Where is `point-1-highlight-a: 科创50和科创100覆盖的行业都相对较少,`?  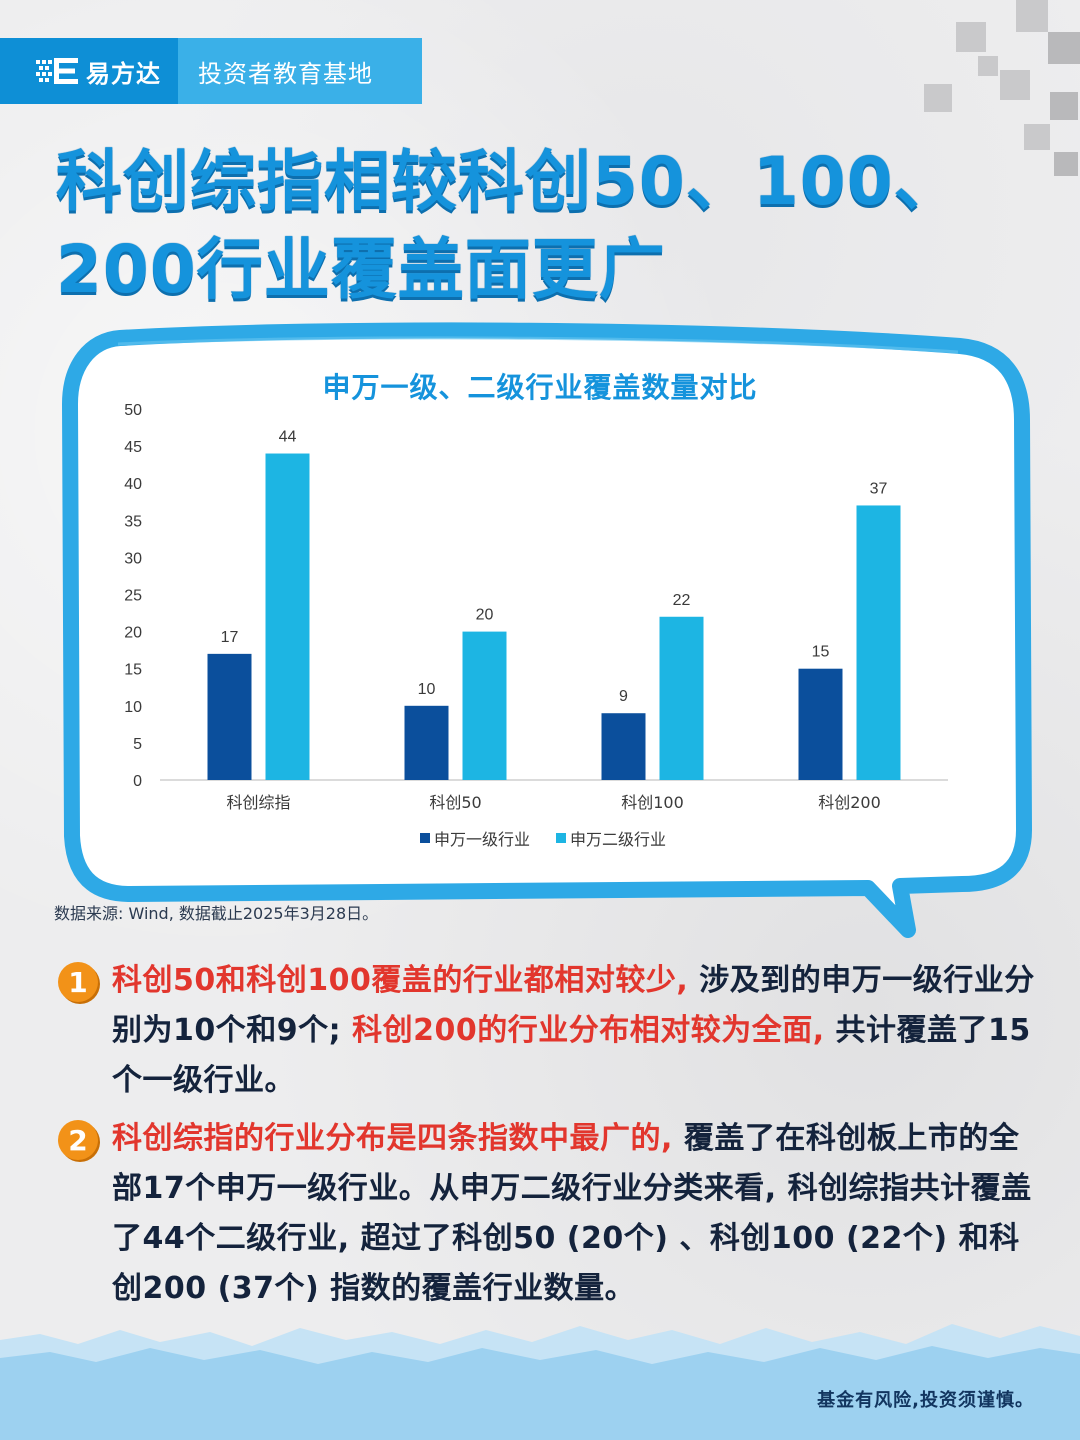 point-1-highlight-a: 科创50和科创100覆盖的行业都相对较少, is located at coordinates (400, 980).